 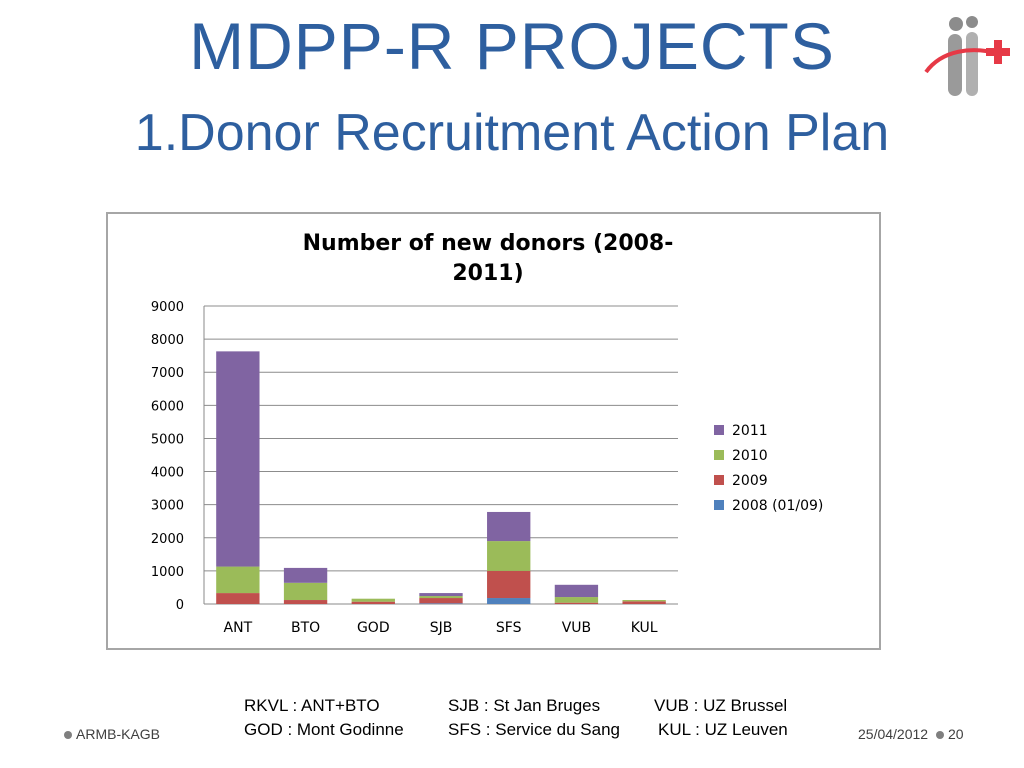 I want to click on y-tick-label: 6000, so click(x=167, y=406).